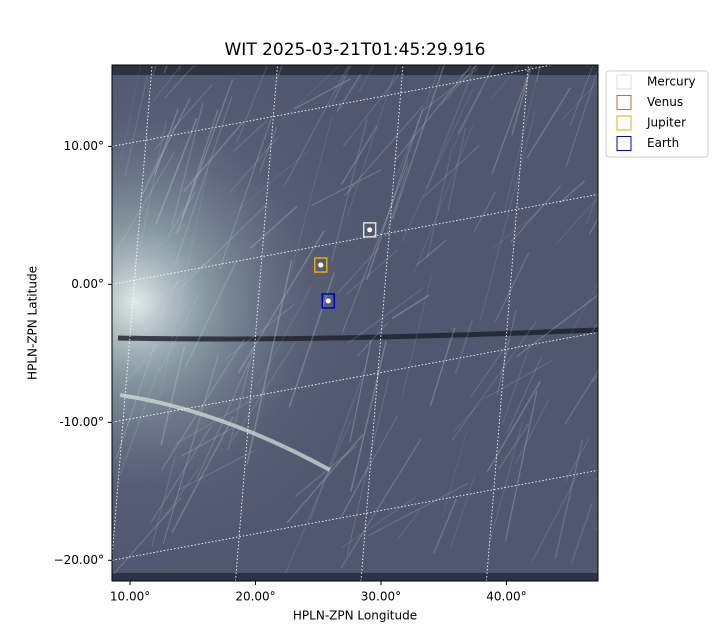 The image size is (720, 640). What do you see at coordinates (671, 82) in the screenshot?
I see `legend-label: Mercury` at bounding box center [671, 82].